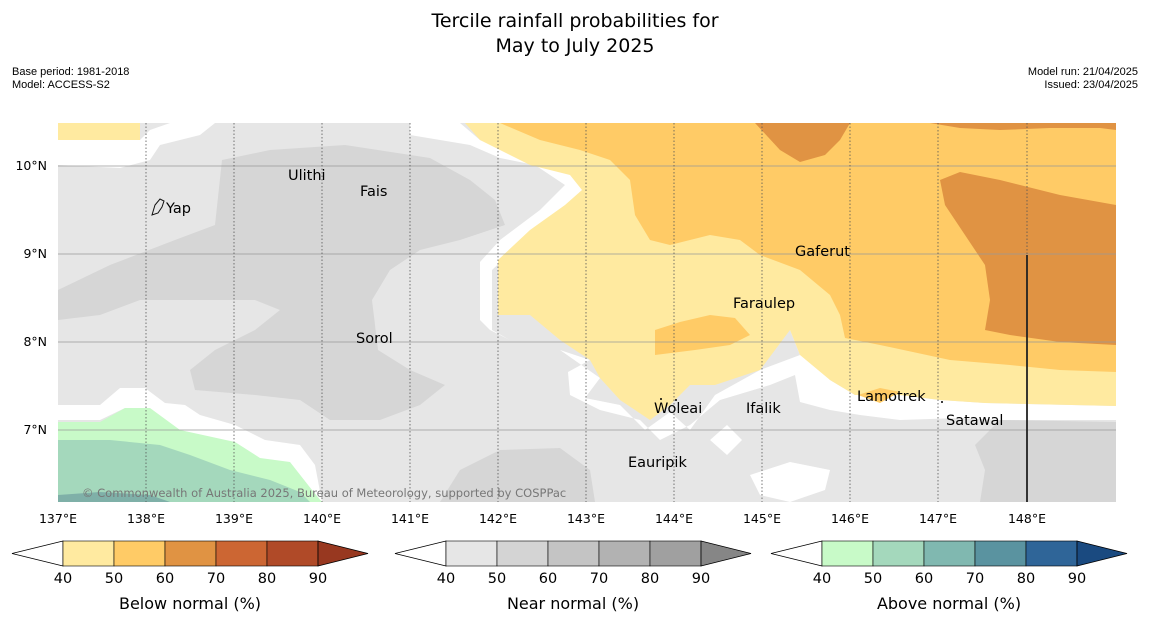 This screenshot has height=644, width=1150. I want to click on below-normal-50-lamotrek, so click(879, 395).